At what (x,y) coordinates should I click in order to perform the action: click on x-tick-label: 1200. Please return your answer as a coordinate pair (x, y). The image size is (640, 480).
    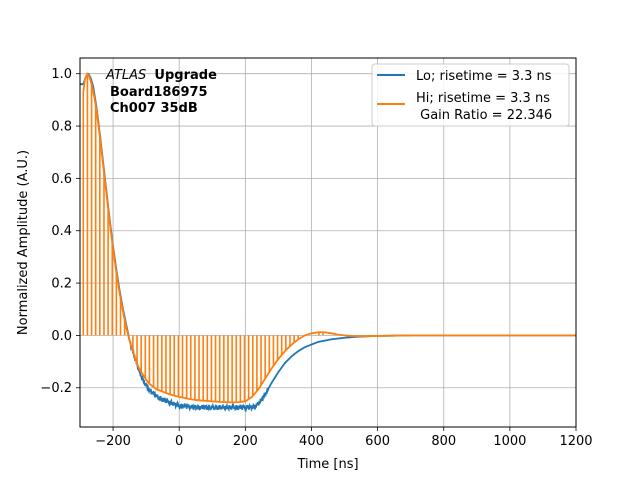
    Looking at the image, I should click on (575, 441).